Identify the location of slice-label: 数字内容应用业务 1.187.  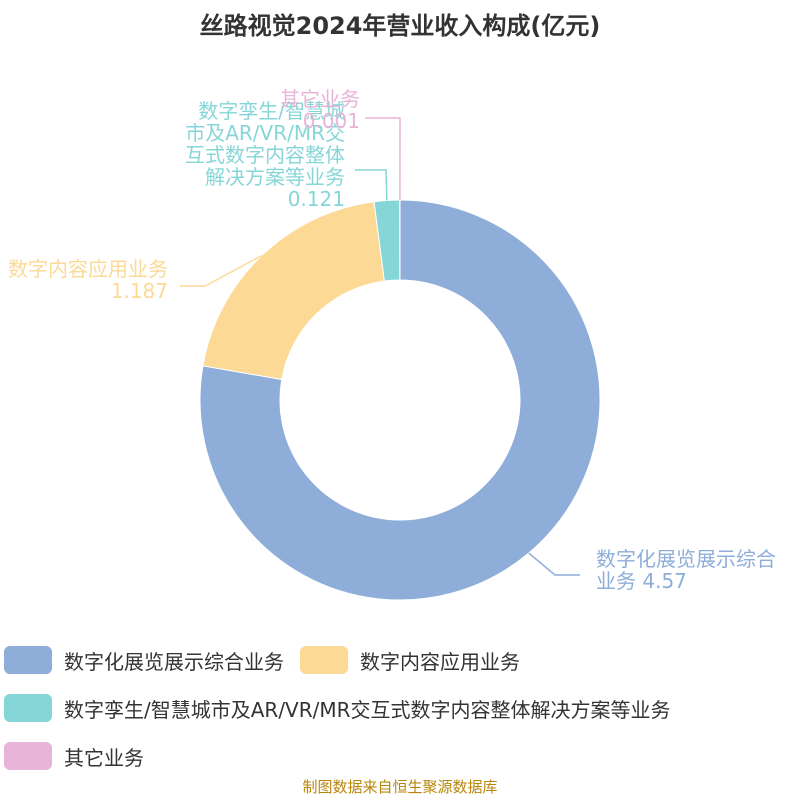
(84, 280).